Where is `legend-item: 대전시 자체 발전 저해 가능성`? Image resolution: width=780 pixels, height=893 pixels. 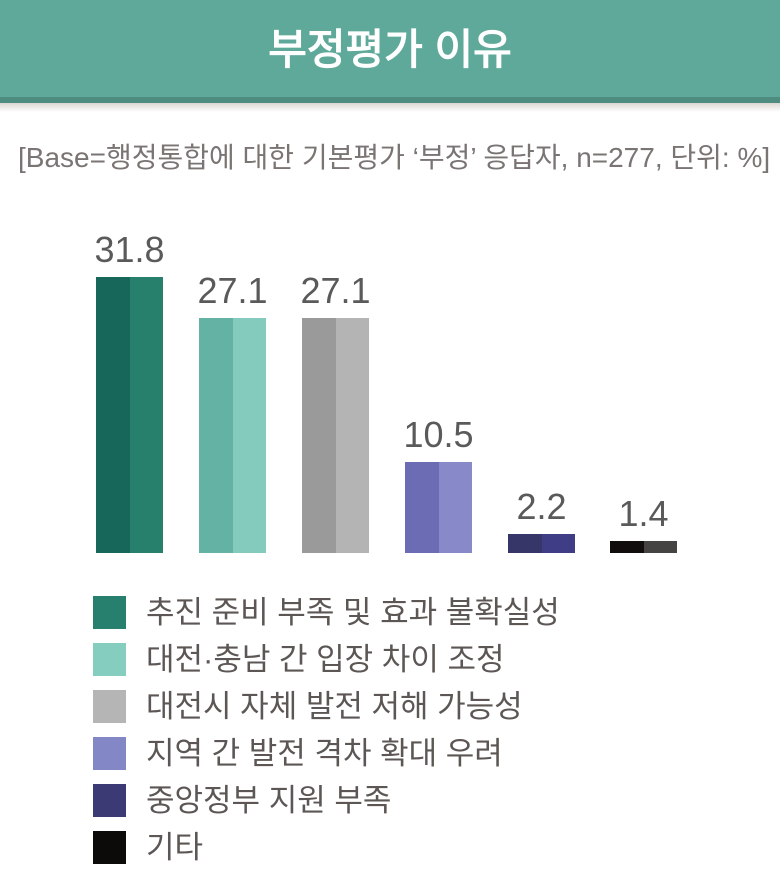
legend-item: 대전시 자체 발전 저해 가능성 is located at coordinates (326, 706).